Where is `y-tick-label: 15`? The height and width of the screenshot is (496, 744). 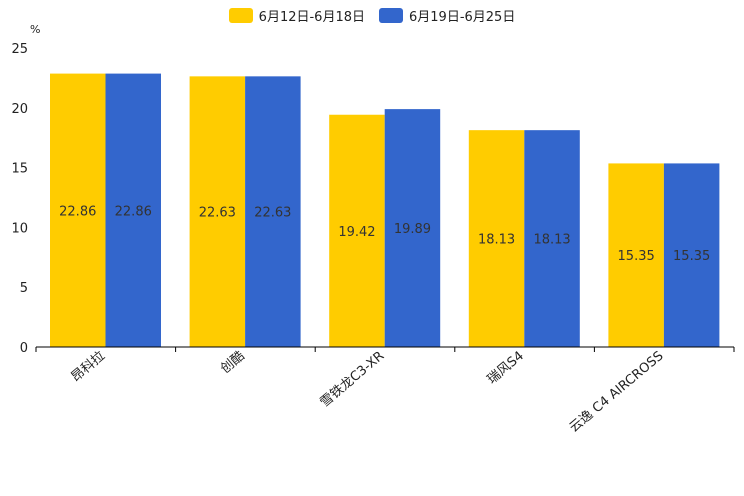 y-tick-label: 15 is located at coordinates (19, 169).